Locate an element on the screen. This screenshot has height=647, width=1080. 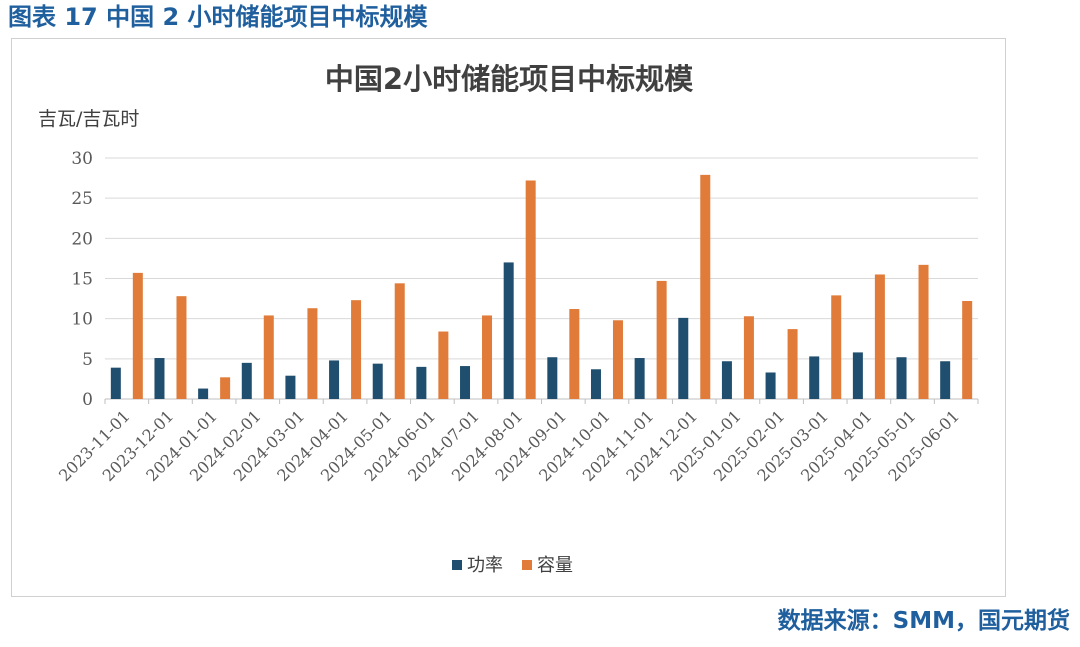
legend: 功率 容量 is located at coordinates (512, 565).